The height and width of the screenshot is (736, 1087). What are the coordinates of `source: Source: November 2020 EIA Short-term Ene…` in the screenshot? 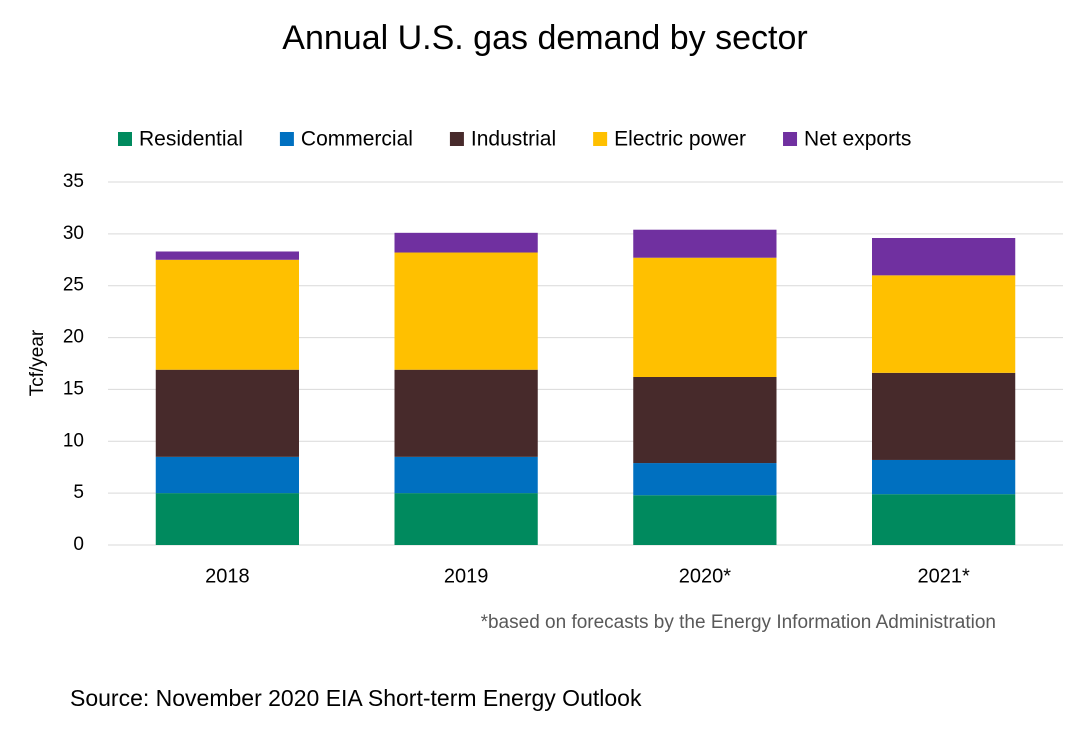 It's located at (356, 698).